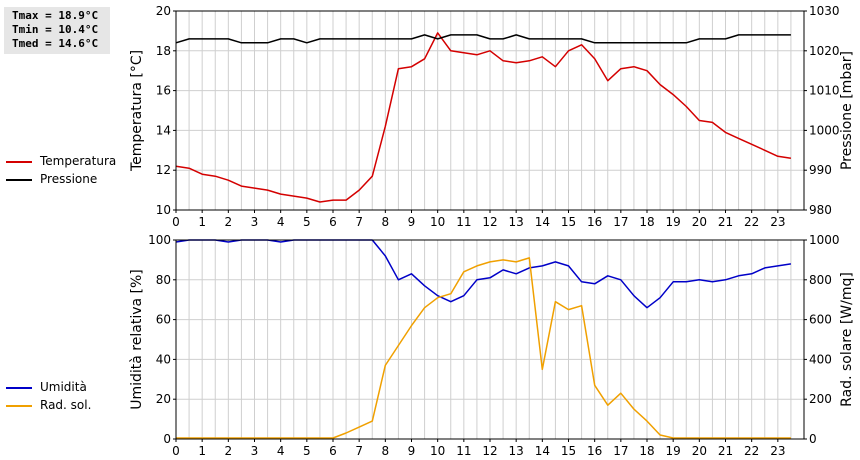 This screenshot has height=460, width=860. I want to click on top-y-axis-title: Temperatura [°C], so click(137, 111).